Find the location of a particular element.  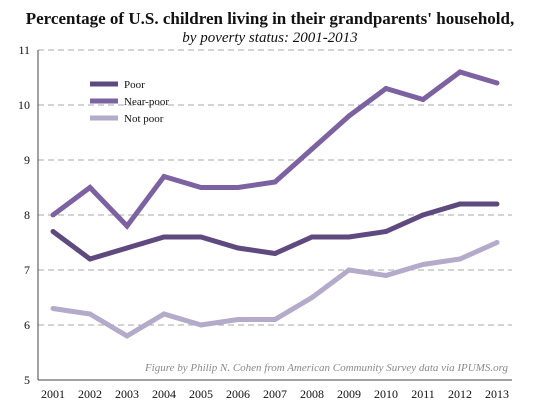

legend-label: Poor is located at coordinates (134, 85).